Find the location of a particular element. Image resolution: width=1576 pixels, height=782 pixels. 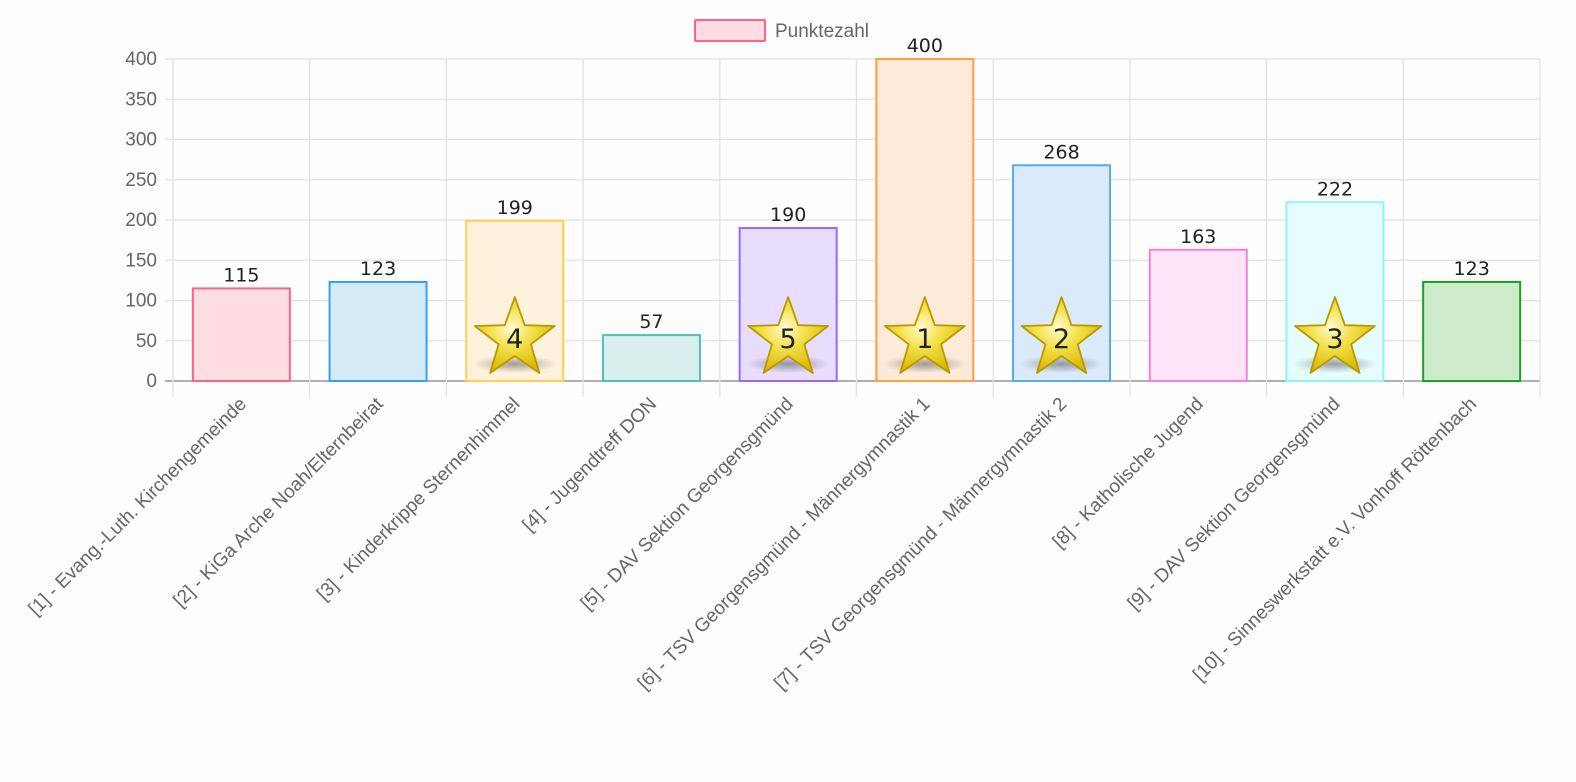

rank-star: 5 is located at coordinates (788, 335).